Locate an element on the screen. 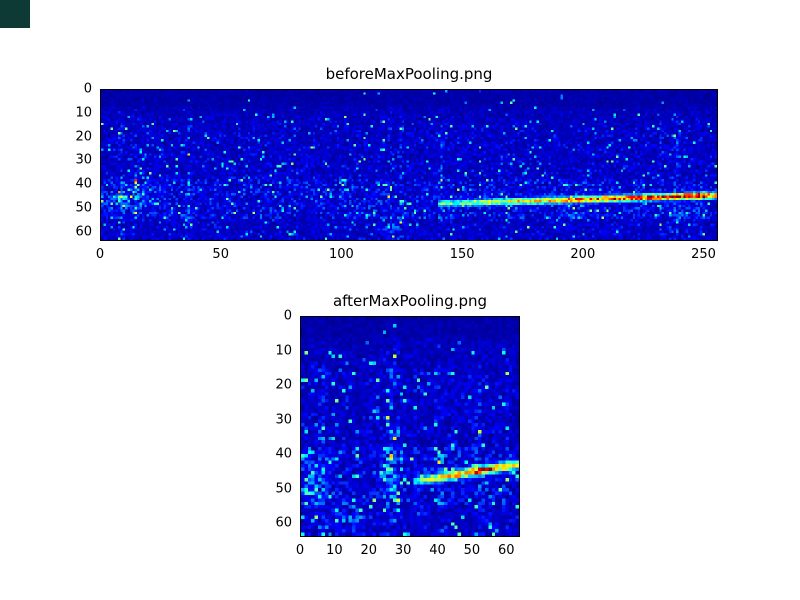 The height and width of the screenshot is (600, 800). x-tick-label: 250 is located at coordinates (703, 254).